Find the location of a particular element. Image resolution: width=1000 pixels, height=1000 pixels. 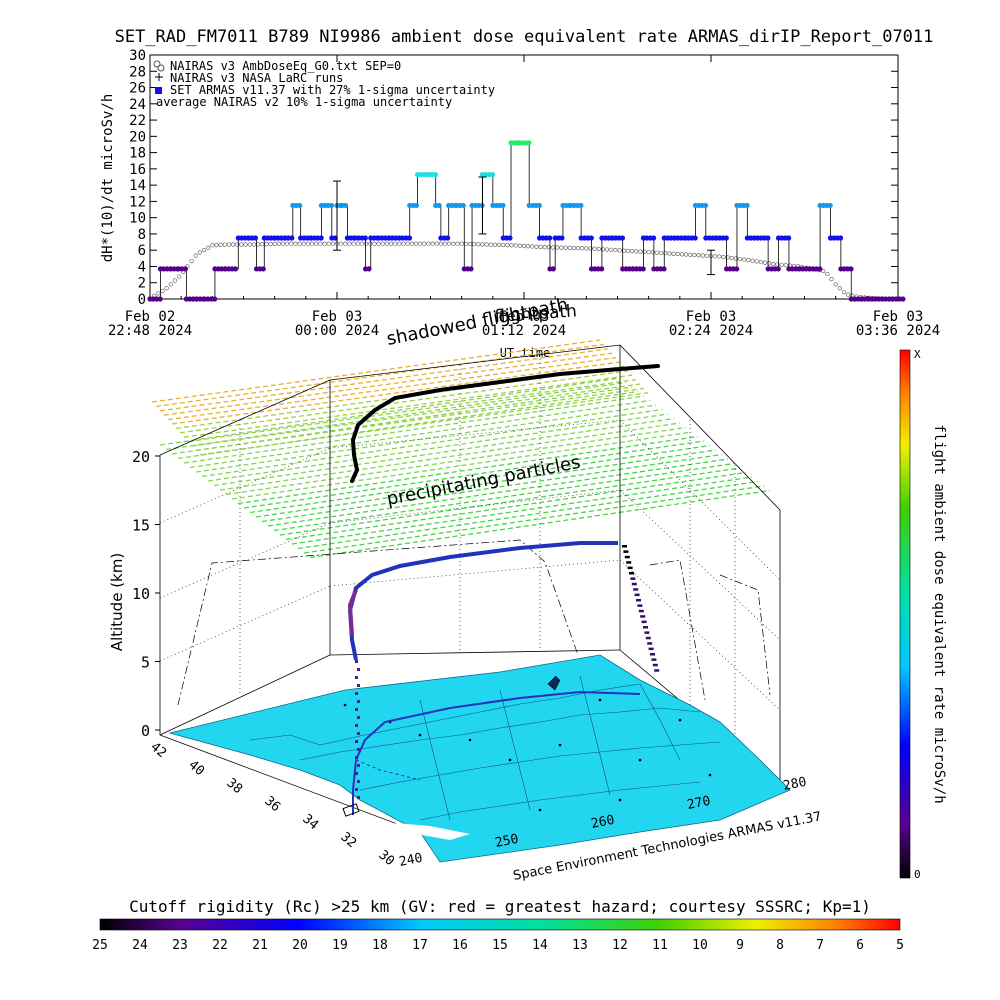

y-tick-label: 12 is located at coordinates (137, 202).